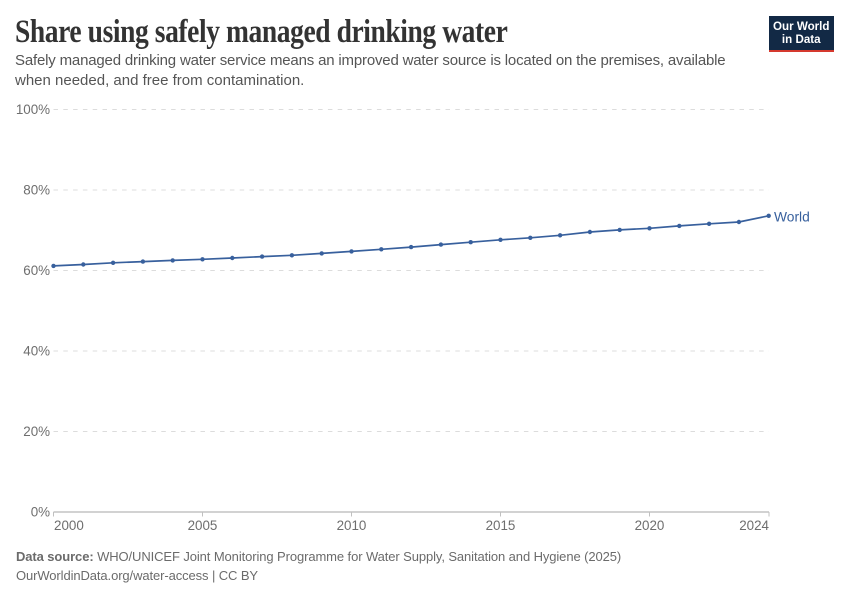 The image size is (850, 600). Describe the element at coordinates (36, 270) in the screenshot. I see `svg-text: 60%` at that location.